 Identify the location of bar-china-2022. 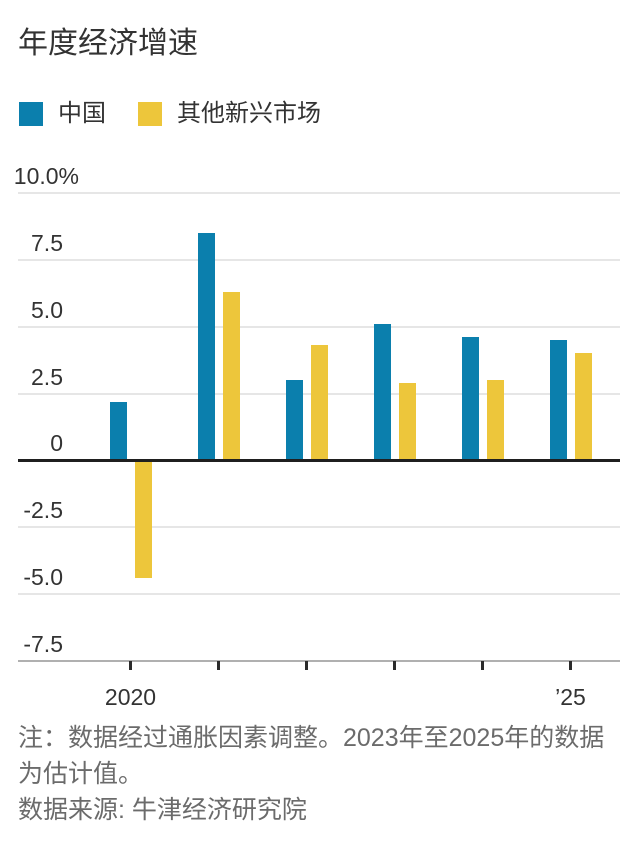
(294, 420).